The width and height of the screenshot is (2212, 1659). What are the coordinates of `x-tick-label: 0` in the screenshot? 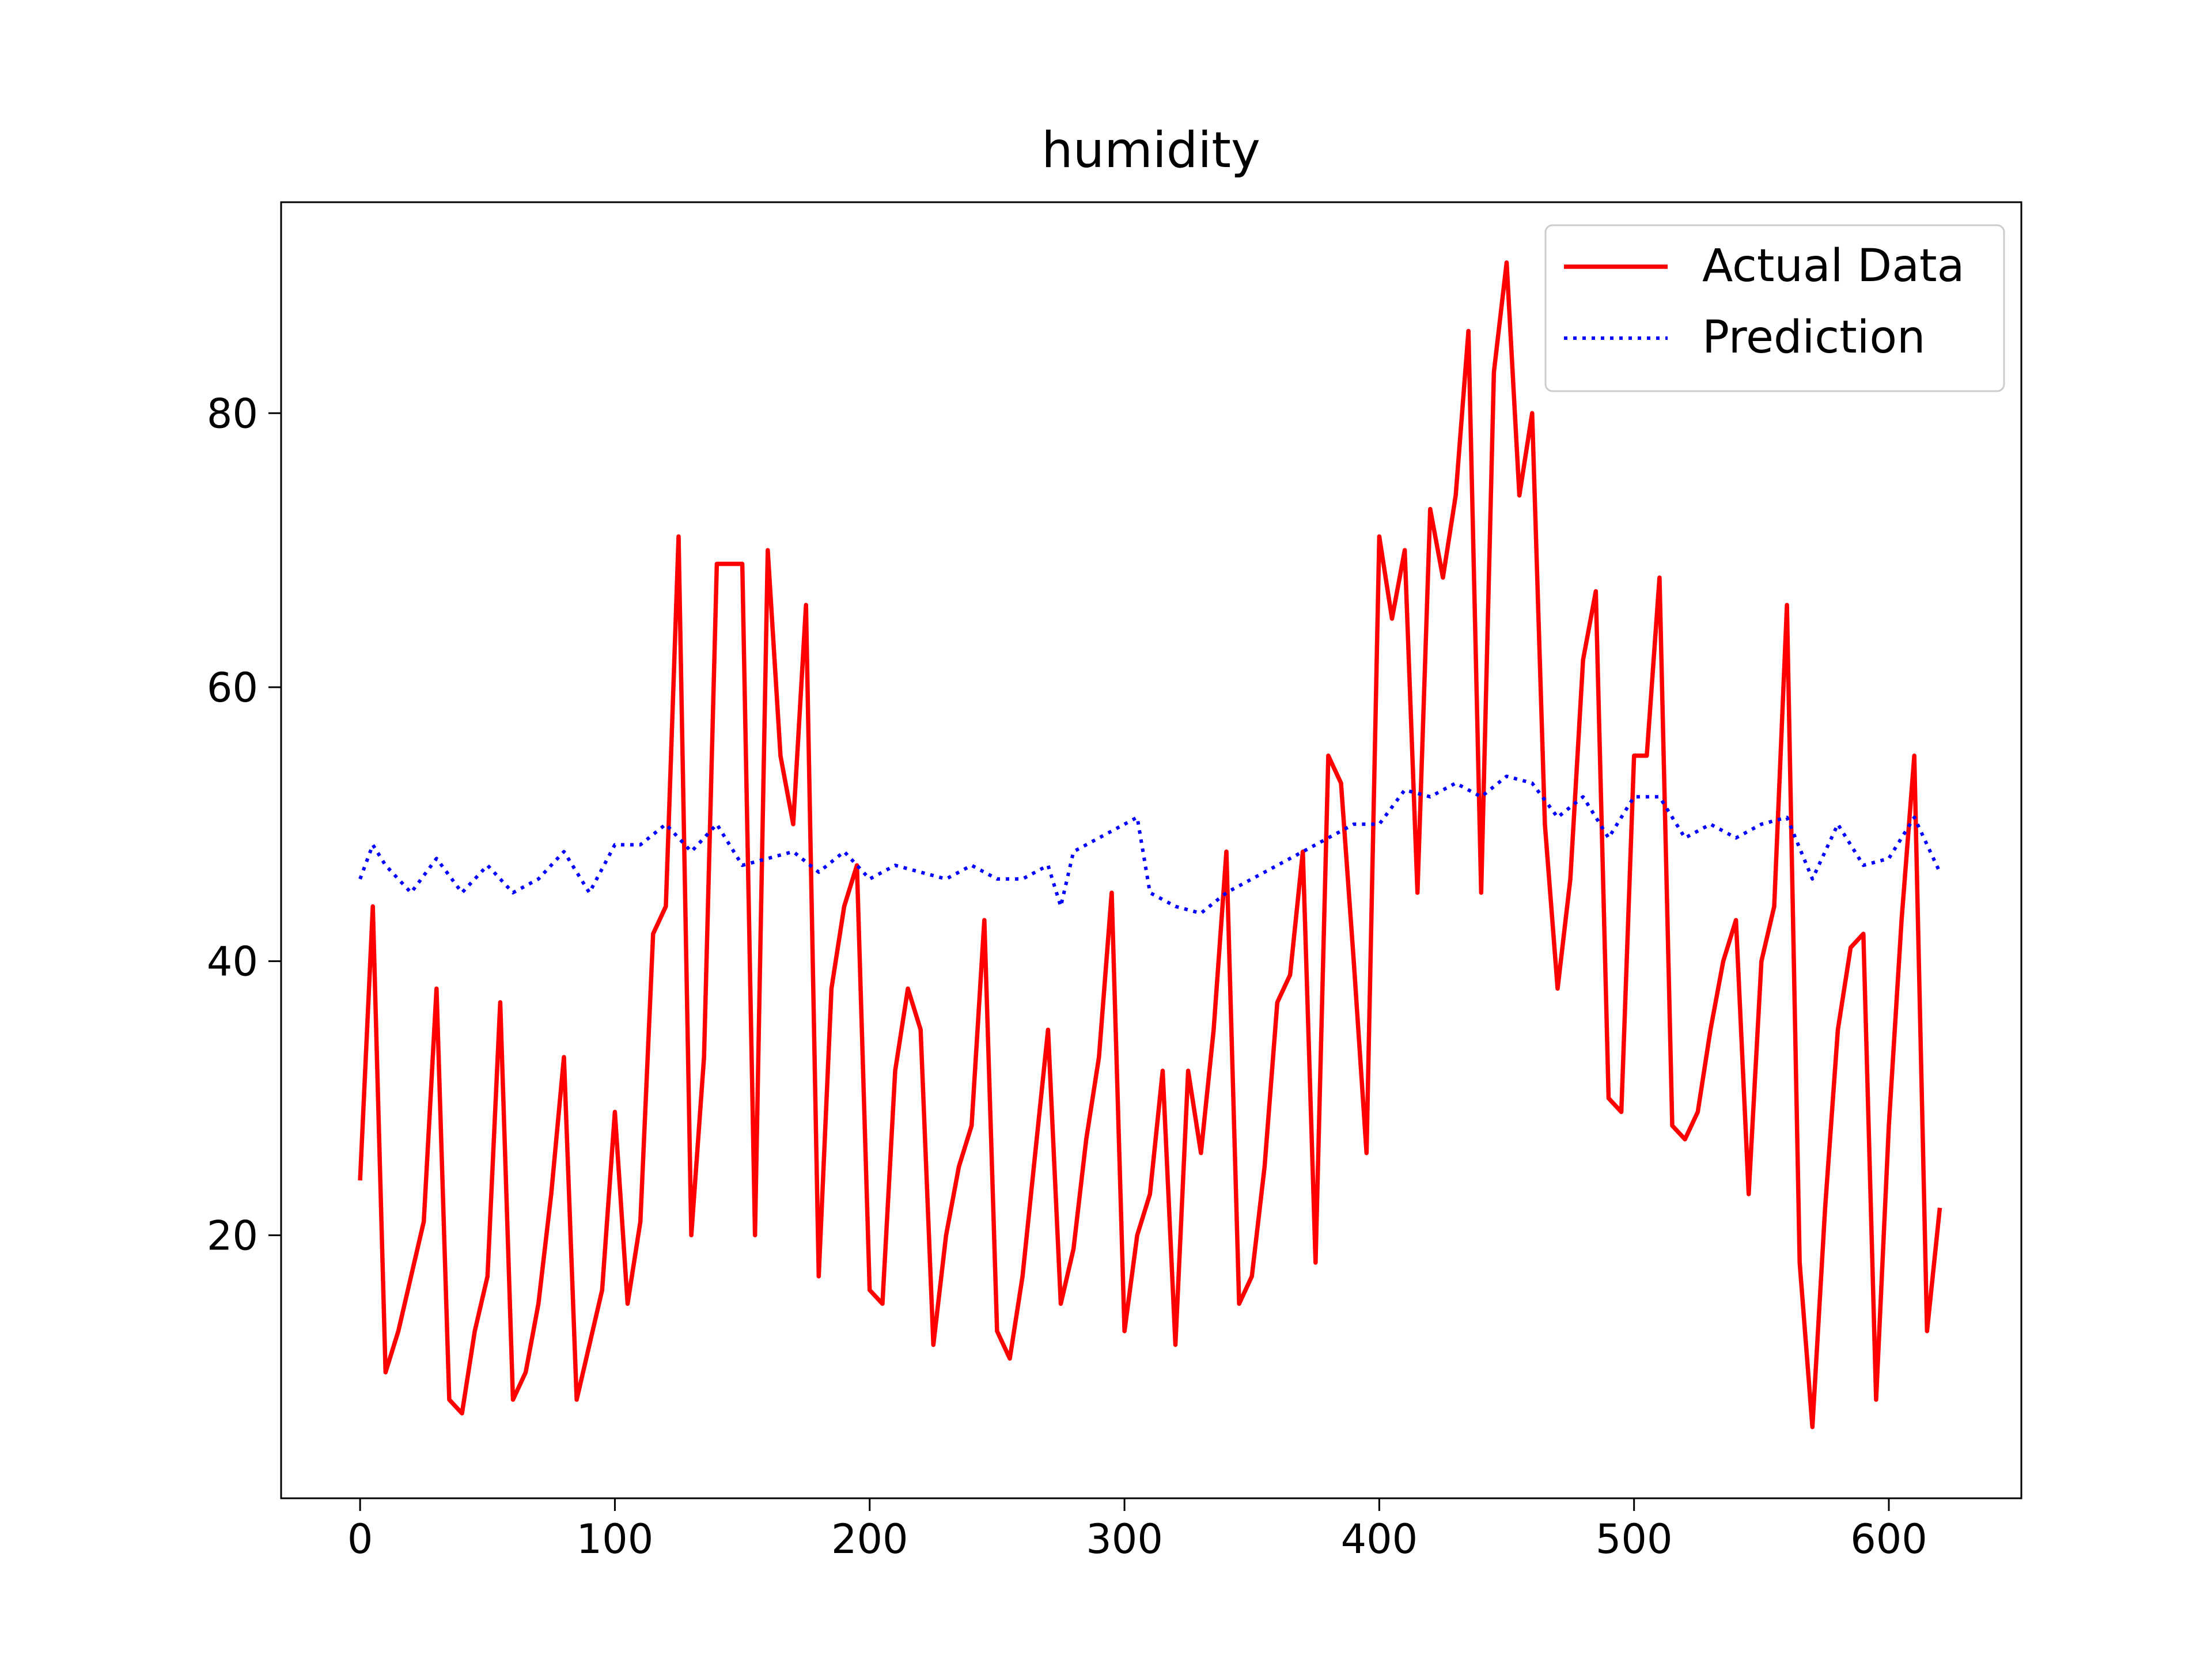 It's located at (360, 1539).